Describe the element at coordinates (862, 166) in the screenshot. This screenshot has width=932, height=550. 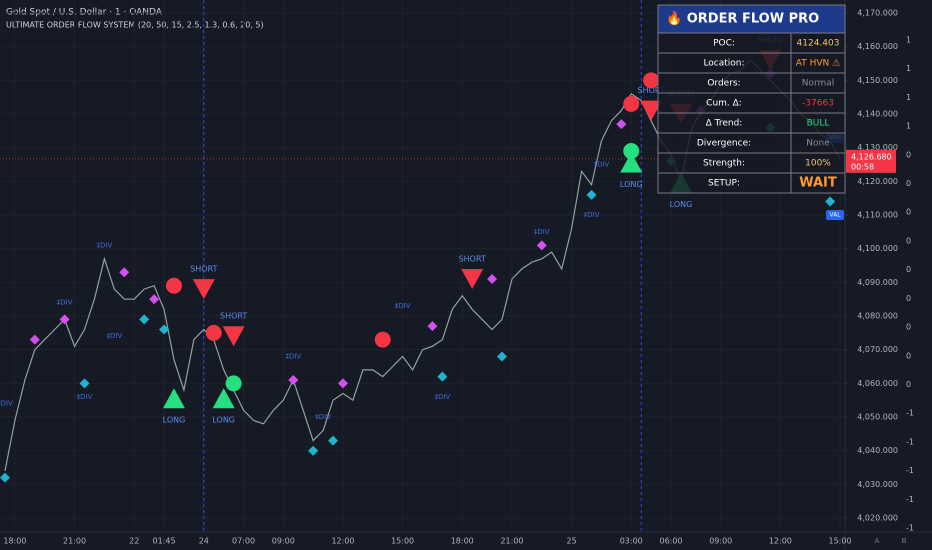
I see `price-countdown: 00:58` at that location.